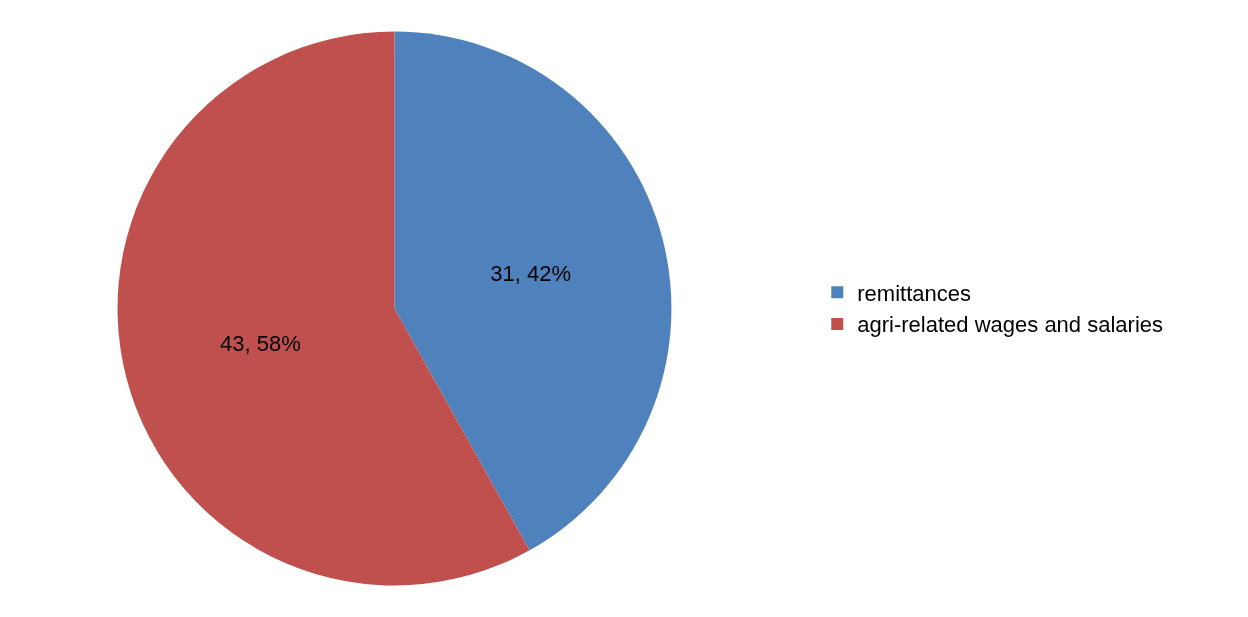  I want to click on data-label: 31, 42%, so click(531, 273).